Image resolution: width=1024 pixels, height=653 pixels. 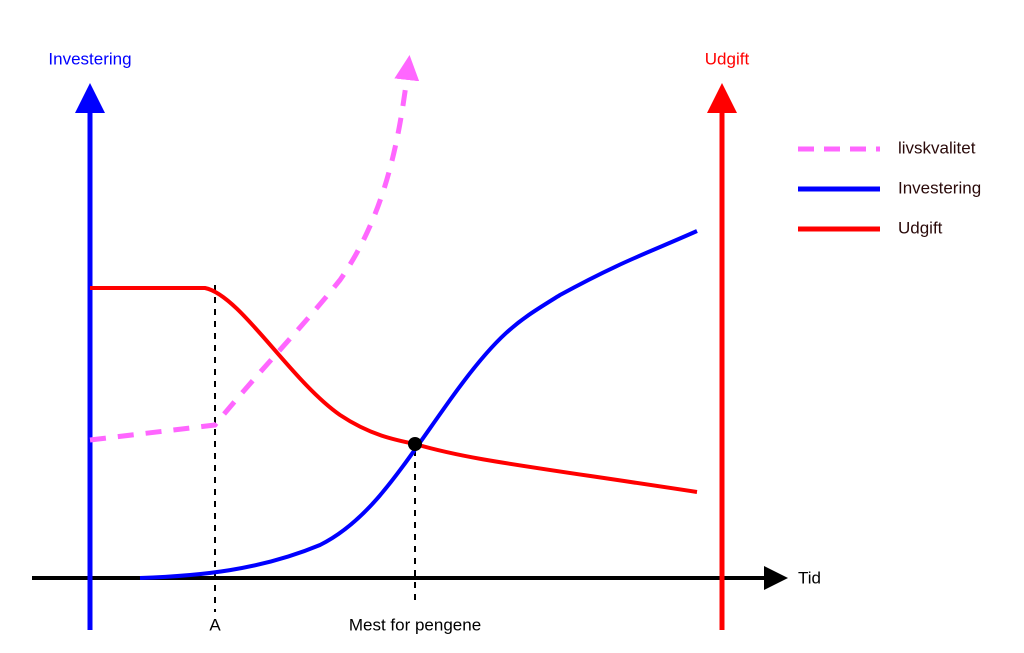 I want to click on marker-label: A, so click(x=215, y=624).